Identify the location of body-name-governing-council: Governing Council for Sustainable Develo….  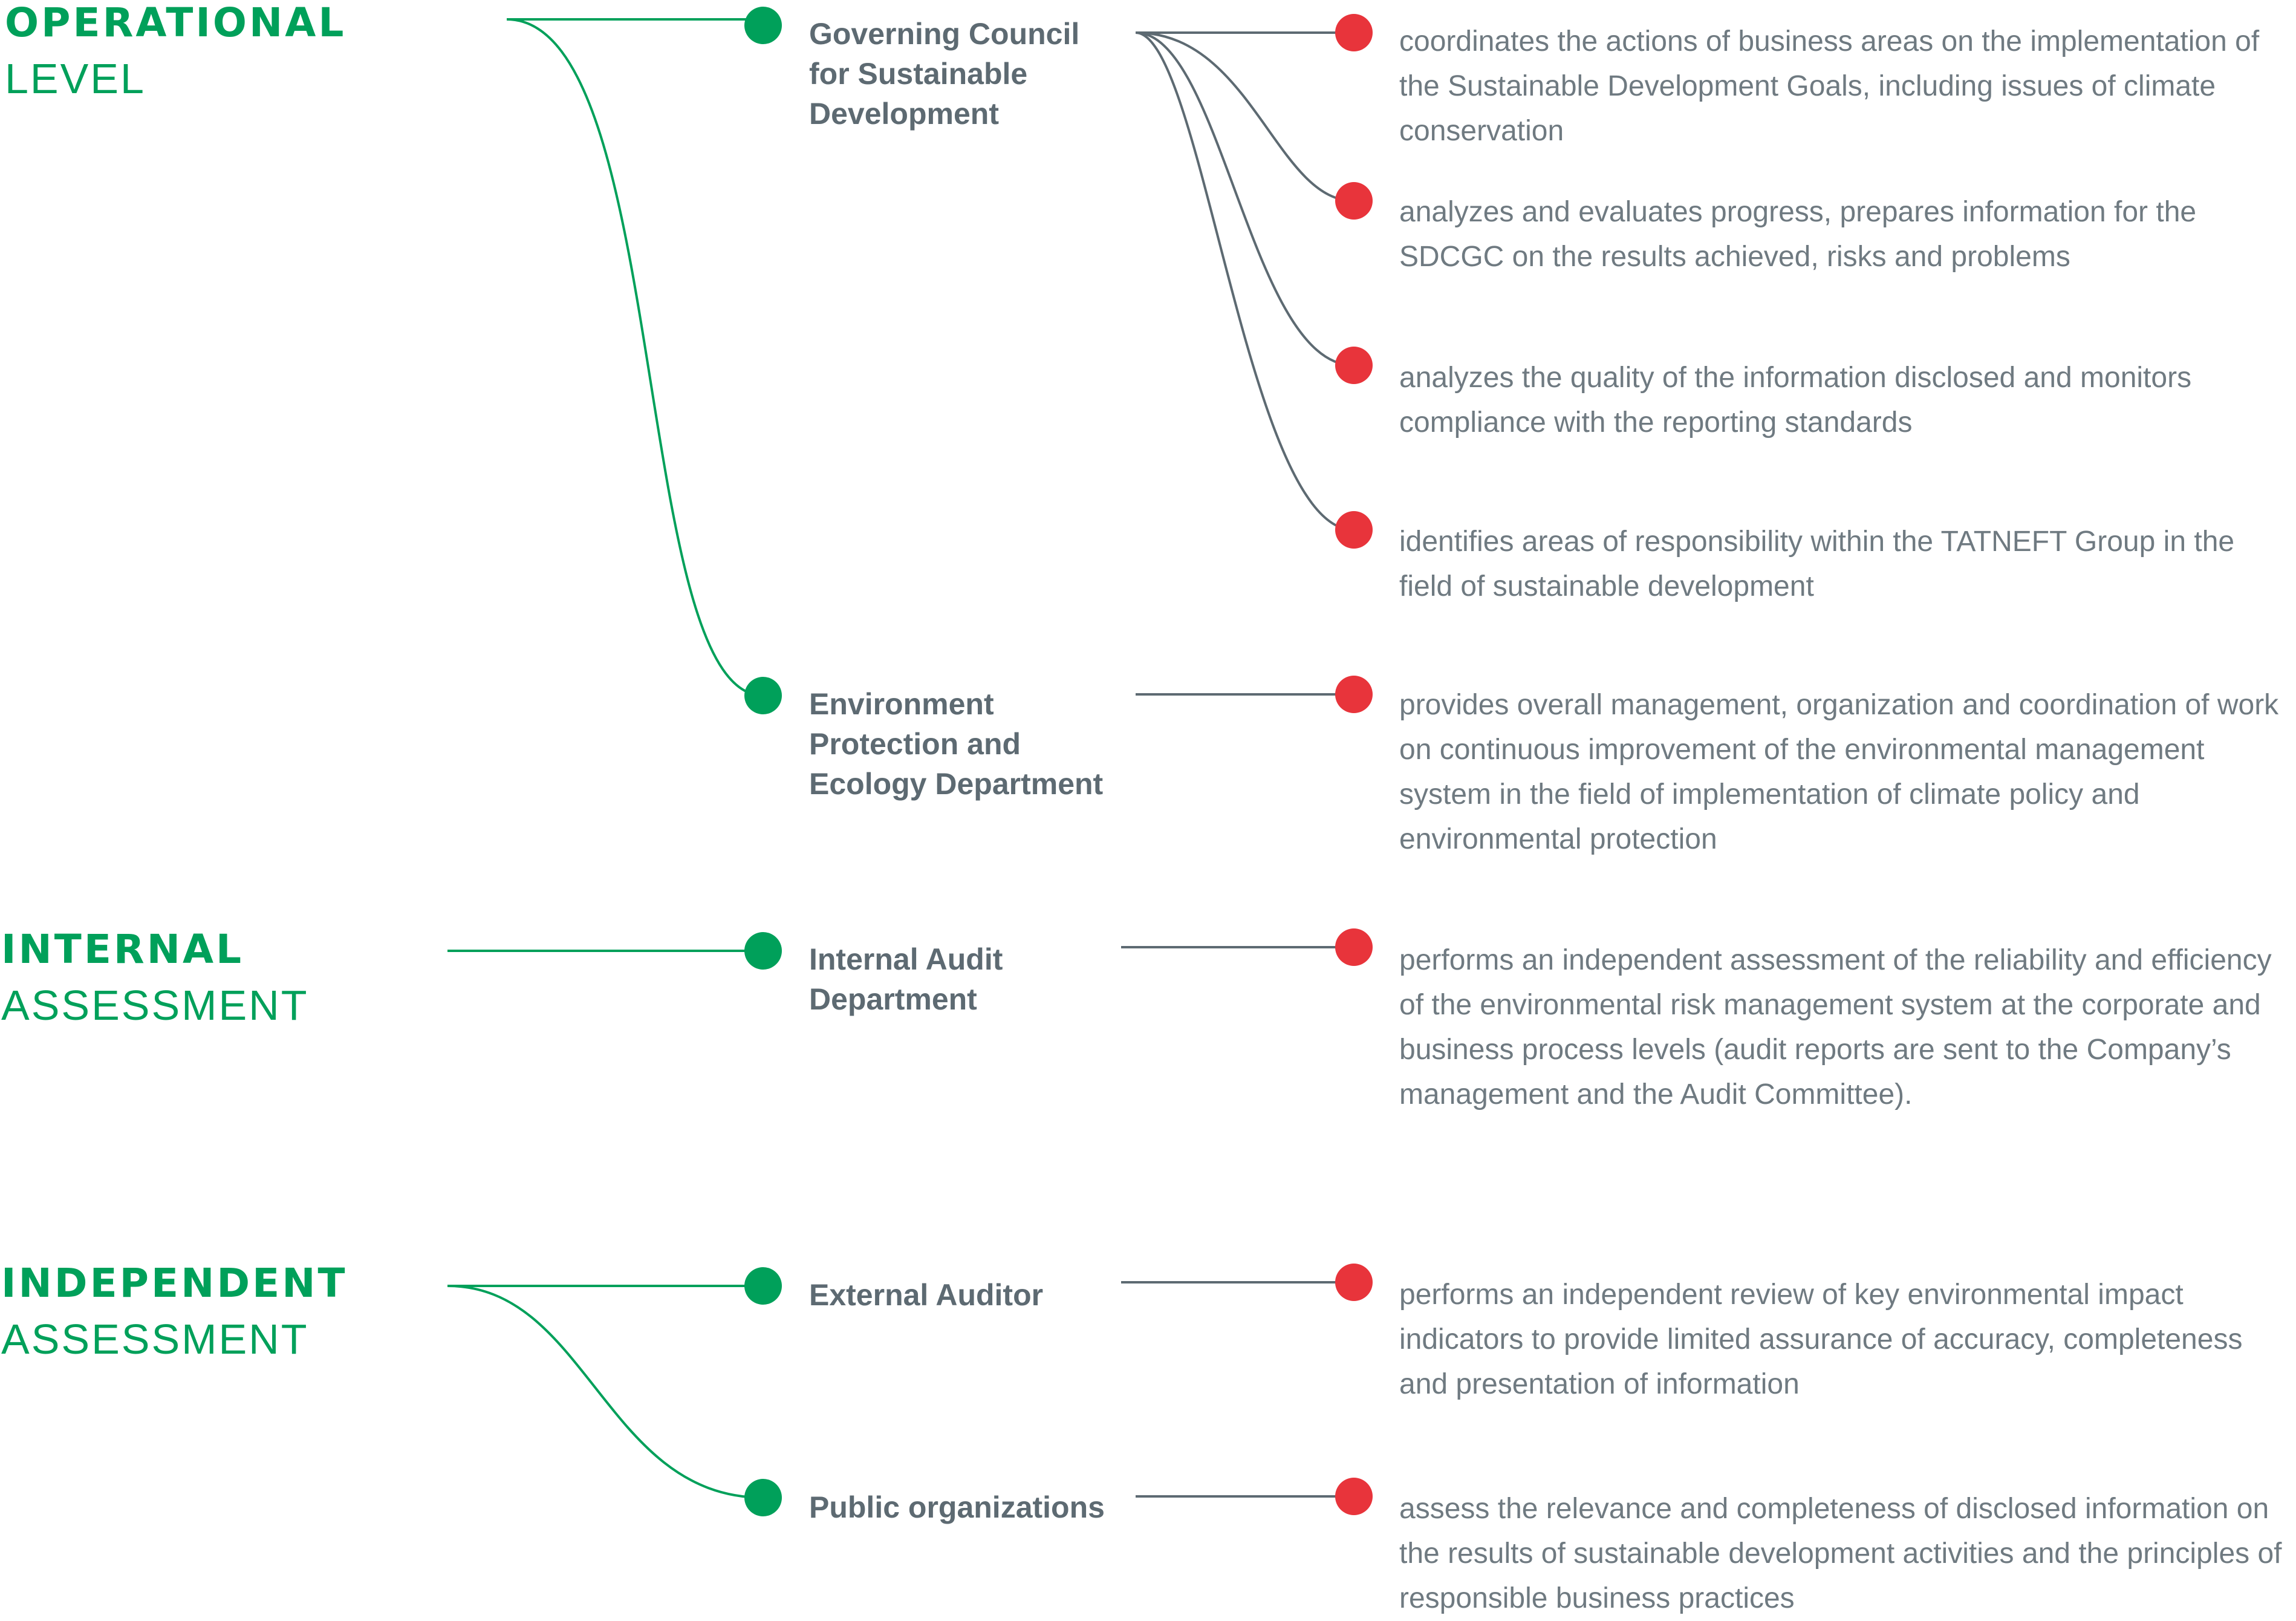
(944, 74).